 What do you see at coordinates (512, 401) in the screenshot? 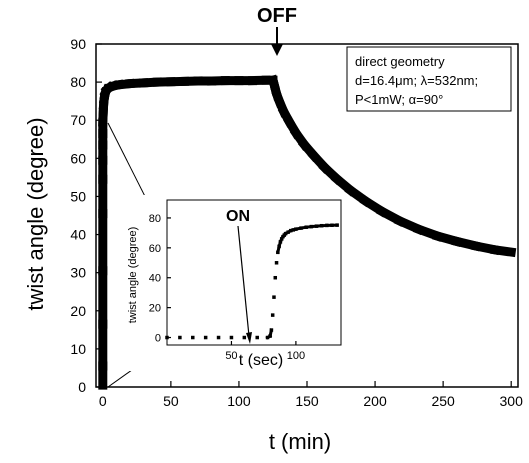
I see `main-x-tick-label: 300` at bounding box center [512, 401].